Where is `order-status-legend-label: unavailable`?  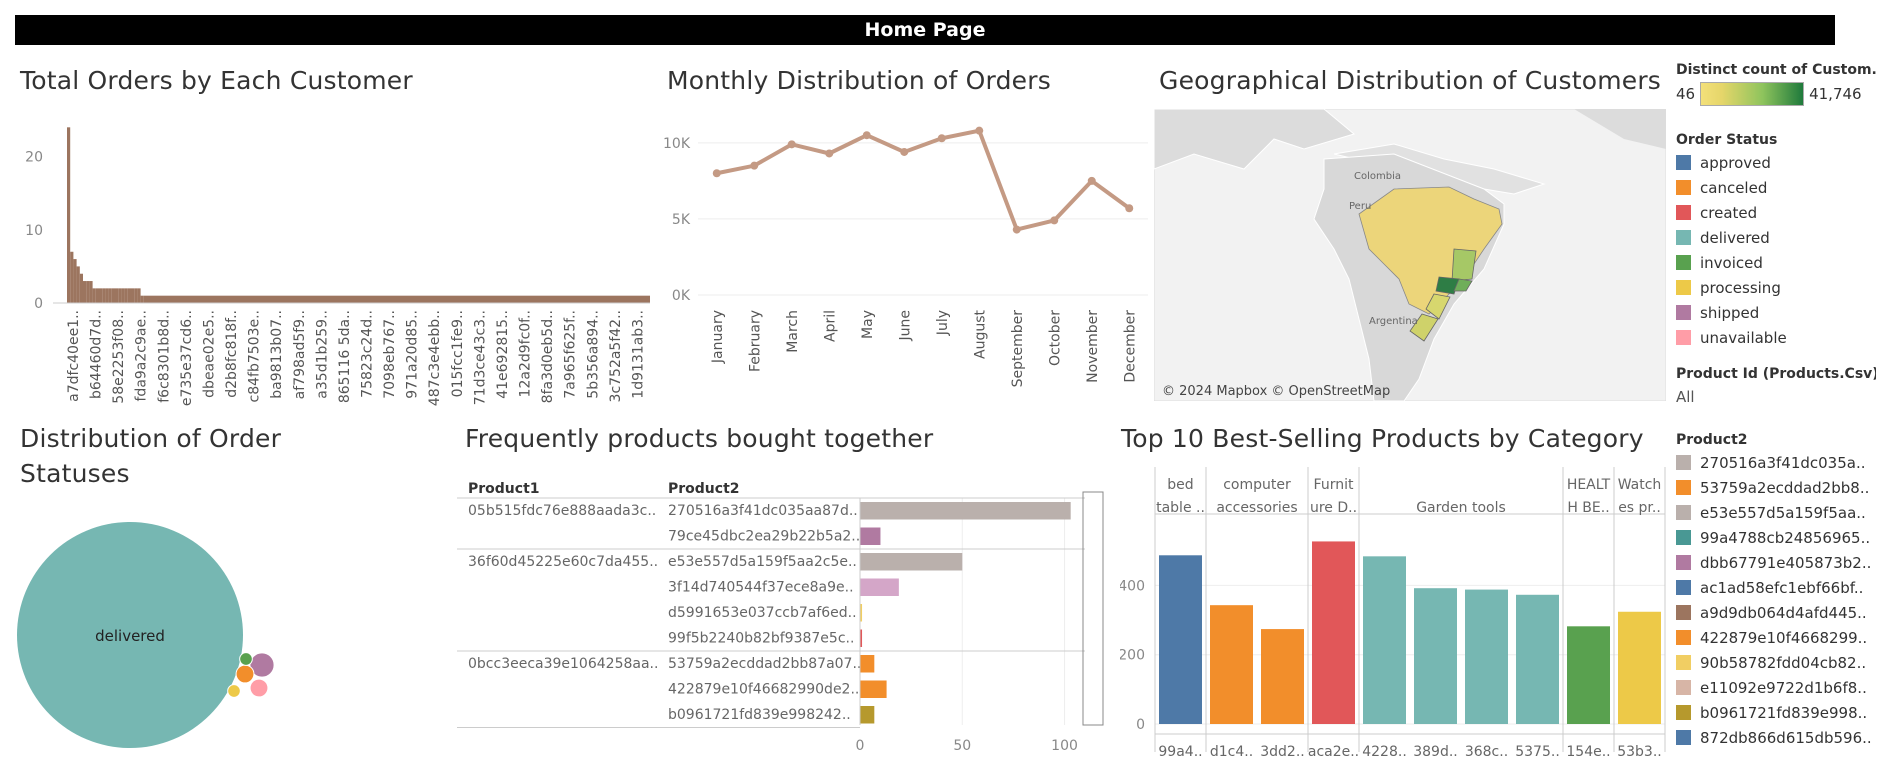 order-status-legend-label: unavailable is located at coordinates (1743, 337).